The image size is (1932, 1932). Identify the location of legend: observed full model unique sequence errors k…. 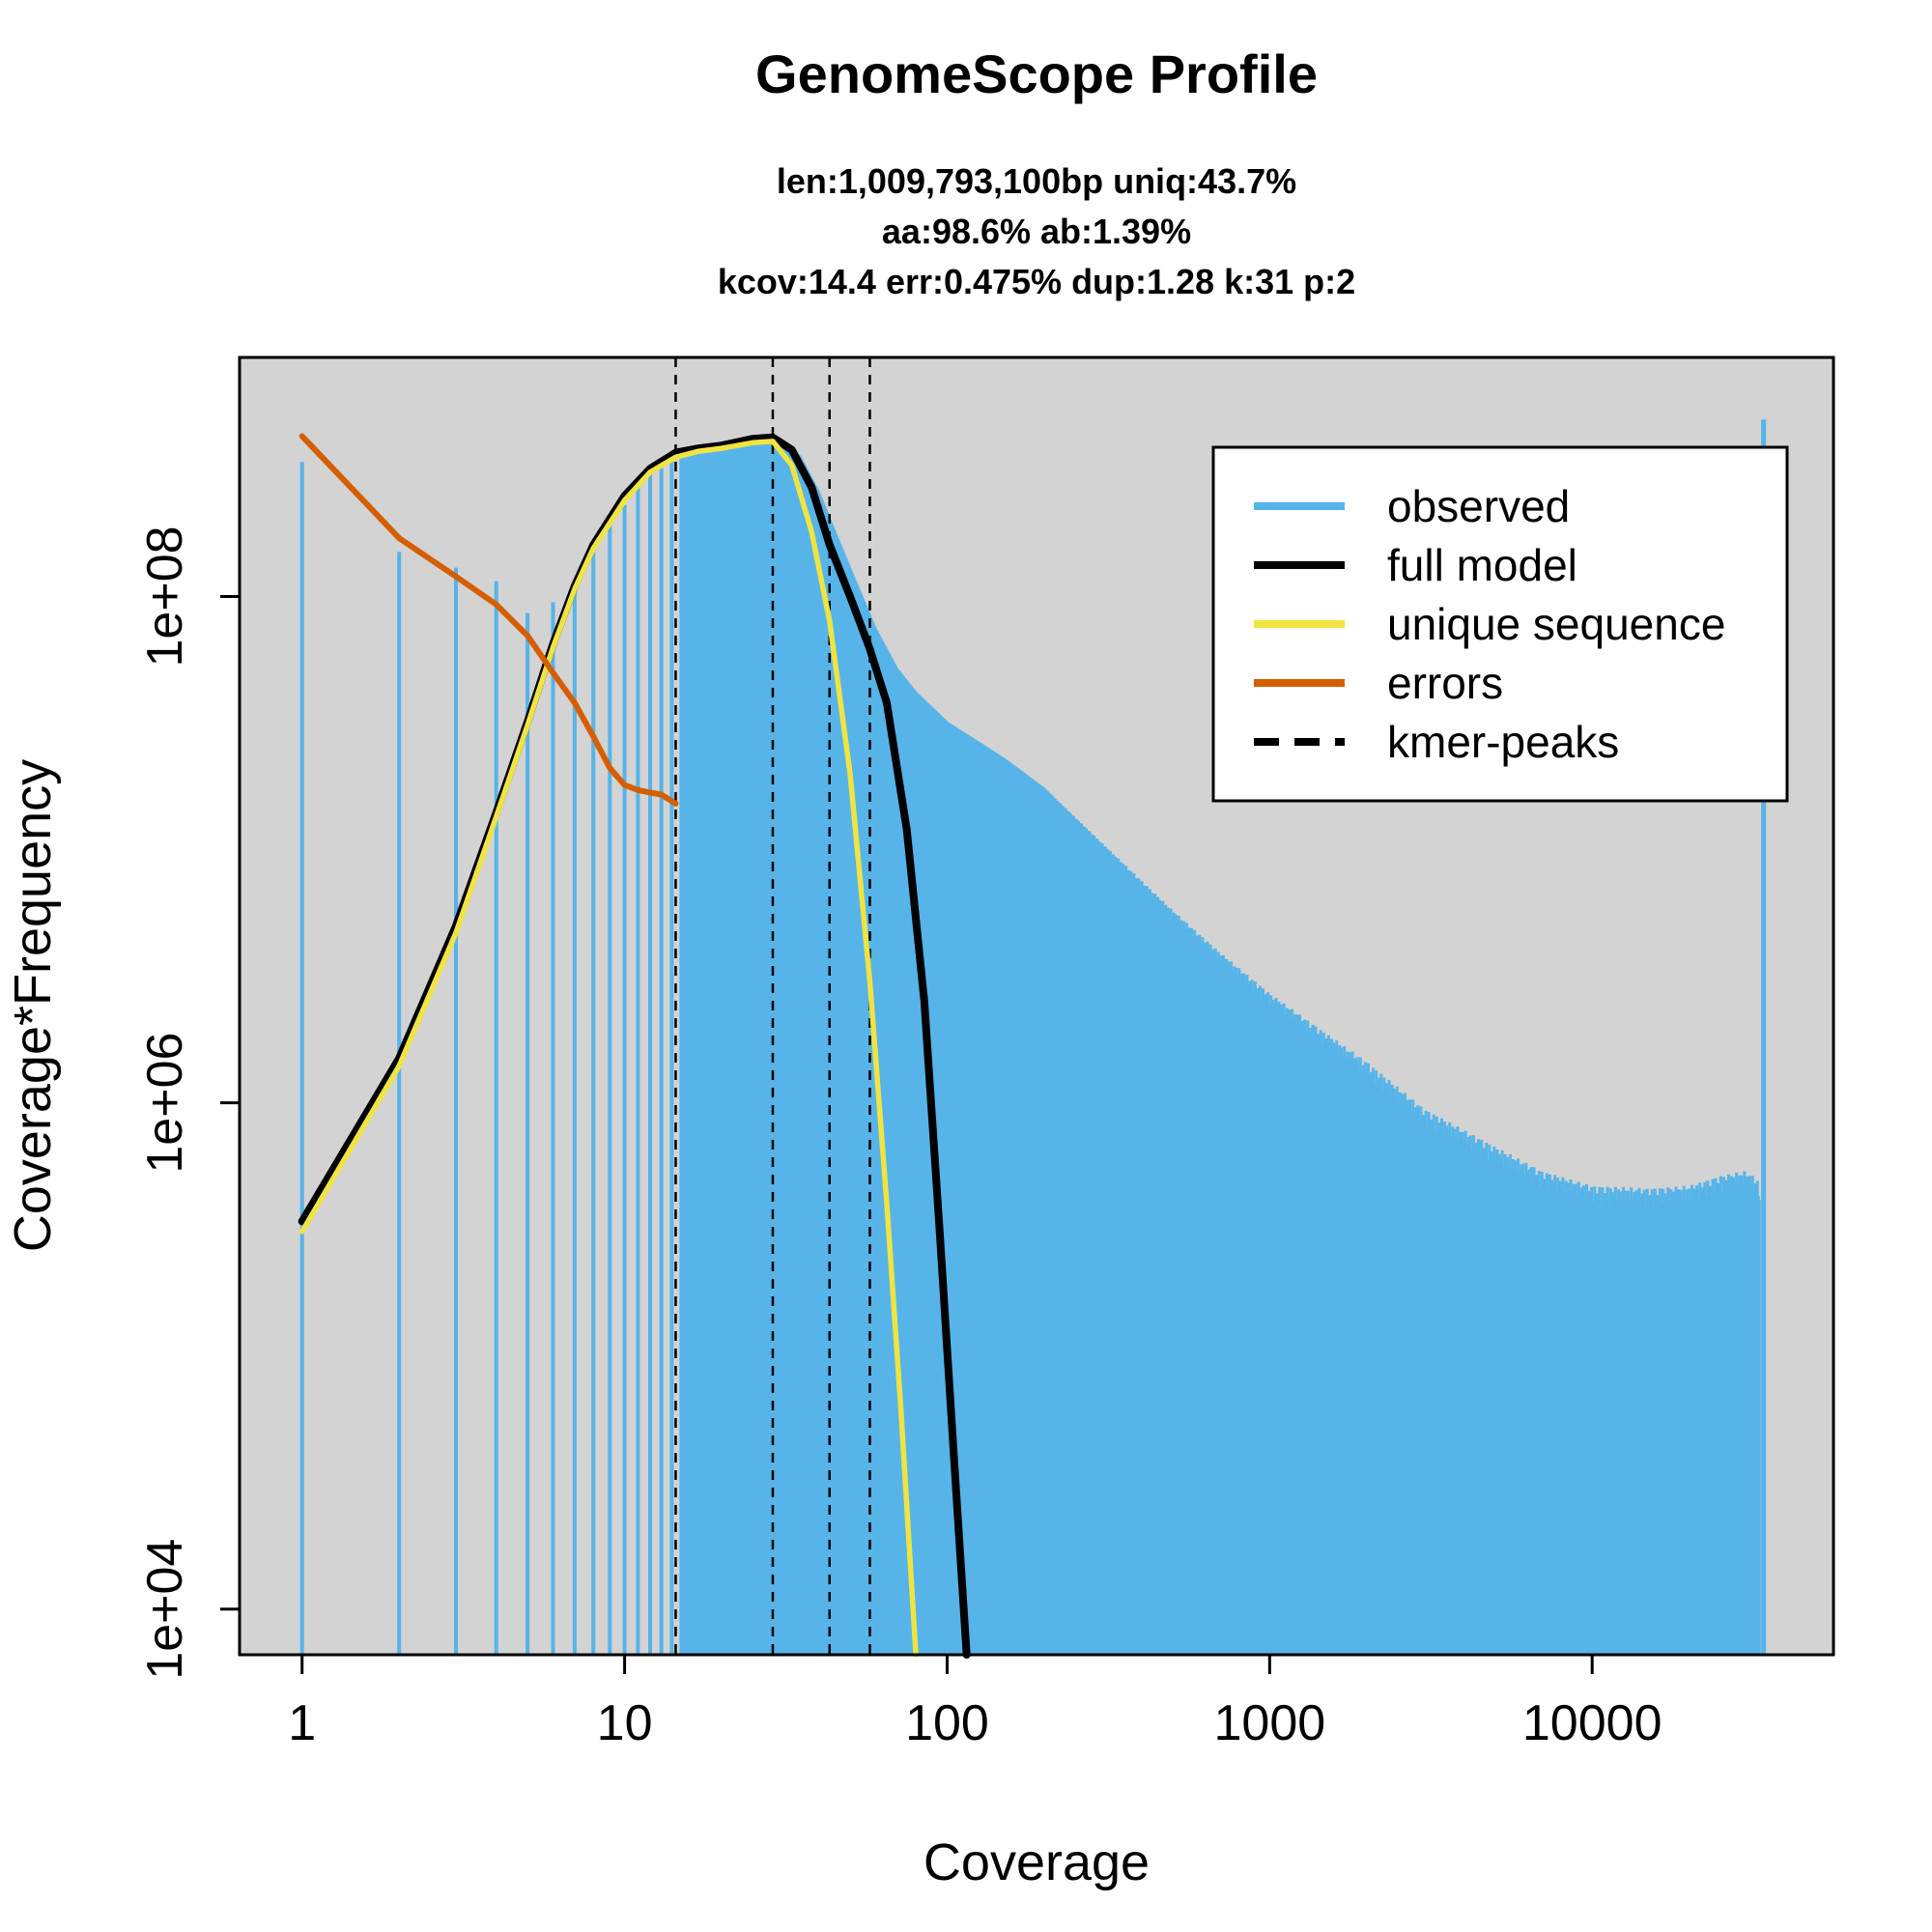
(1500, 624).